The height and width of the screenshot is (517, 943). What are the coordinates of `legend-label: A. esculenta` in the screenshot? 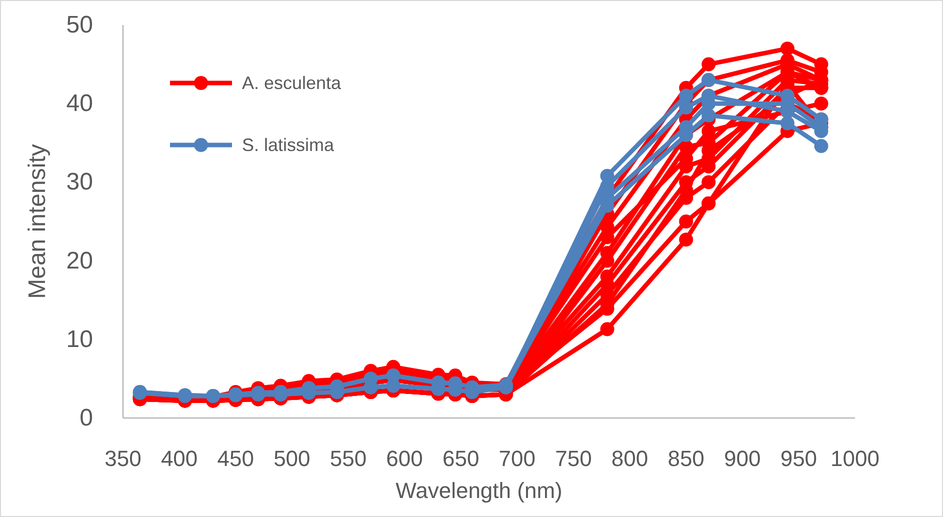 It's located at (292, 83).